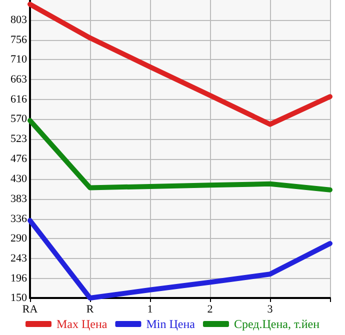 This screenshot has width=345, height=335. What do you see at coordinates (277, 324) in the screenshot?
I see `legend-label: Сред.Цена, т.йен` at bounding box center [277, 324].